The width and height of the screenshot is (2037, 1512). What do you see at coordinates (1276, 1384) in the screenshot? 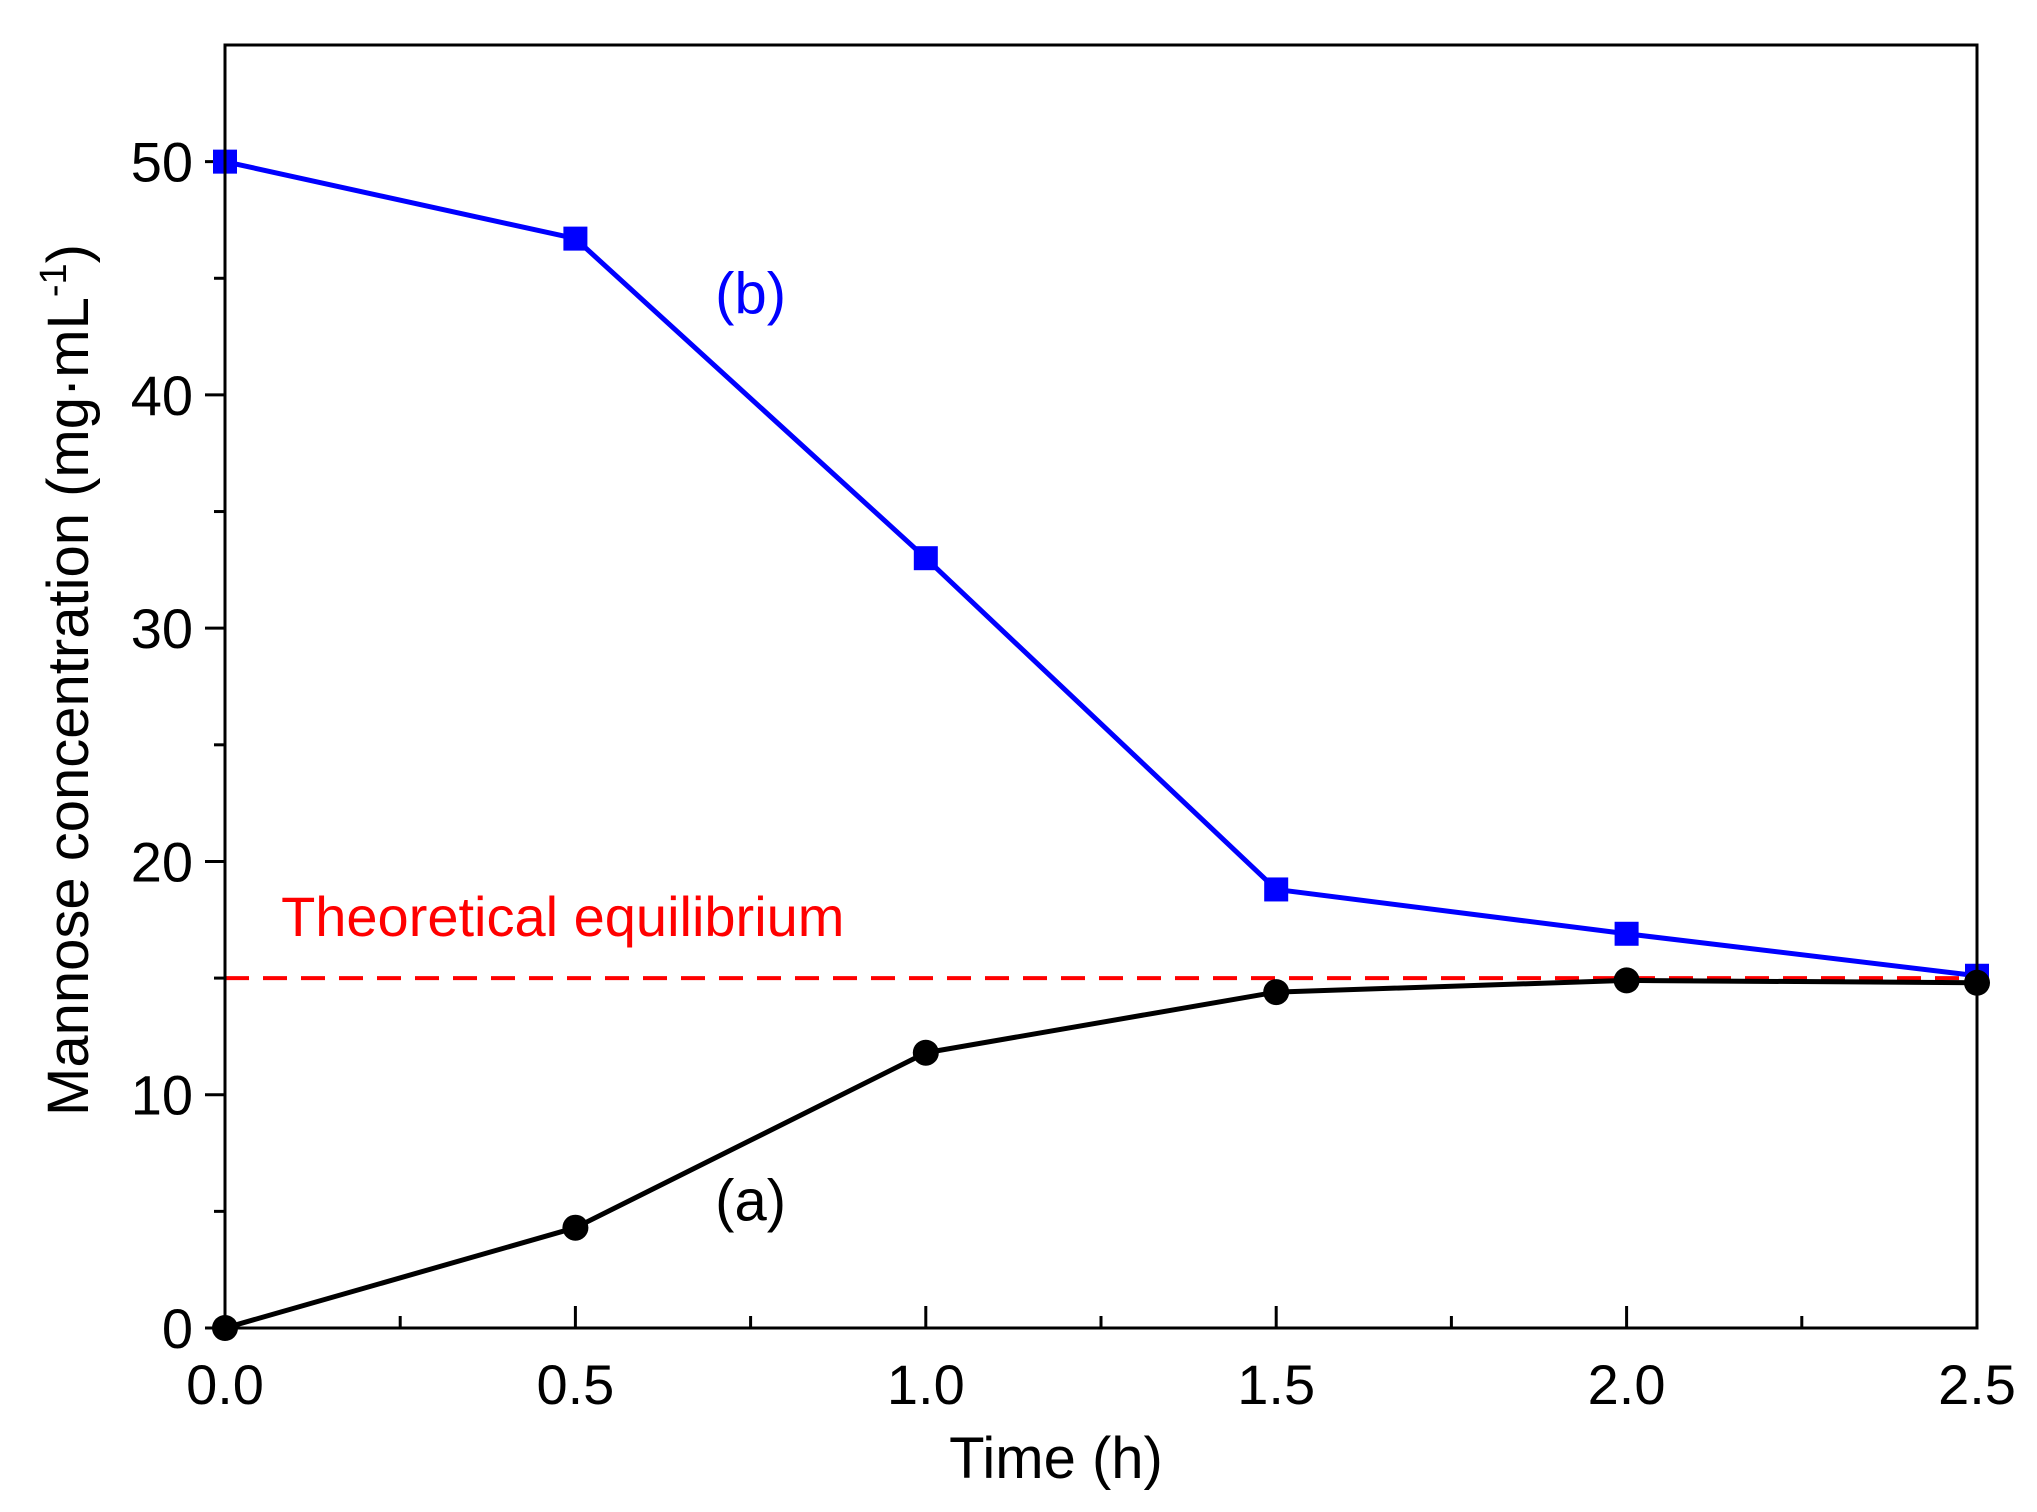
I see `x-tick-label: 1.5` at bounding box center [1276, 1384].